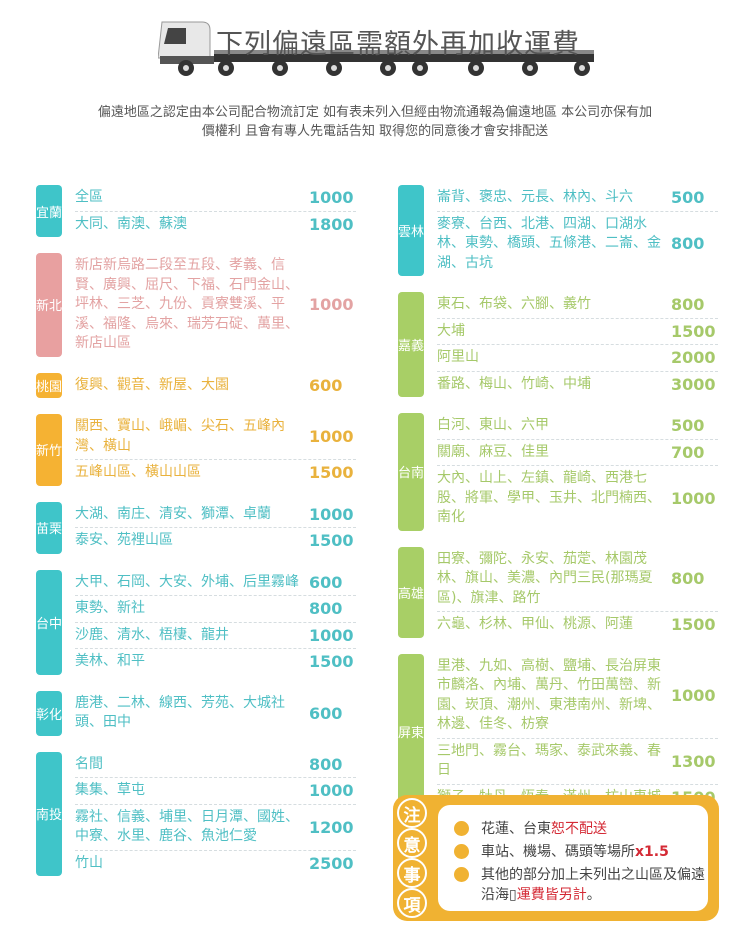  What do you see at coordinates (458, 357) in the screenshot?
I see `area-list: 阿里山` at bounding box center [458, 357].